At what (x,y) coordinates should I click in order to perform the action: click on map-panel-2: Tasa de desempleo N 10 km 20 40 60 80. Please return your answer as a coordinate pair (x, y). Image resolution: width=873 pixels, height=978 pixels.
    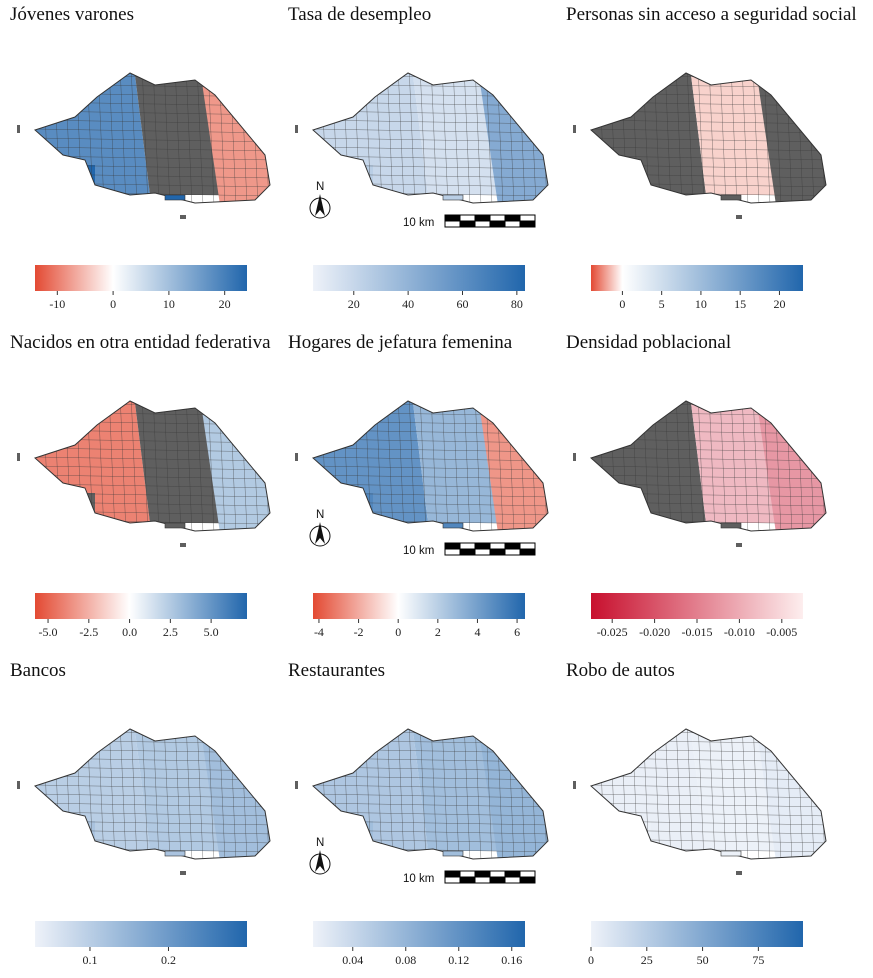
    Looking at the image, I should click on (423, 157).